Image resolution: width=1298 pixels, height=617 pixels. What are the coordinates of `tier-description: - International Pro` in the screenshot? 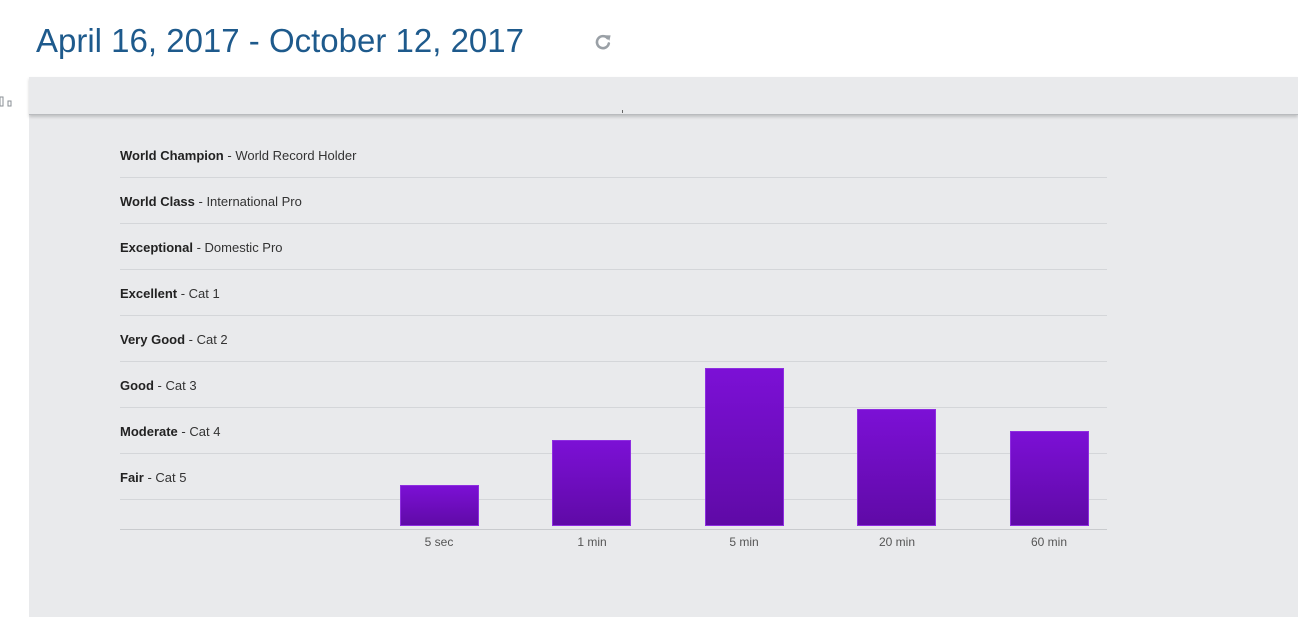 It's located at (248, 201).